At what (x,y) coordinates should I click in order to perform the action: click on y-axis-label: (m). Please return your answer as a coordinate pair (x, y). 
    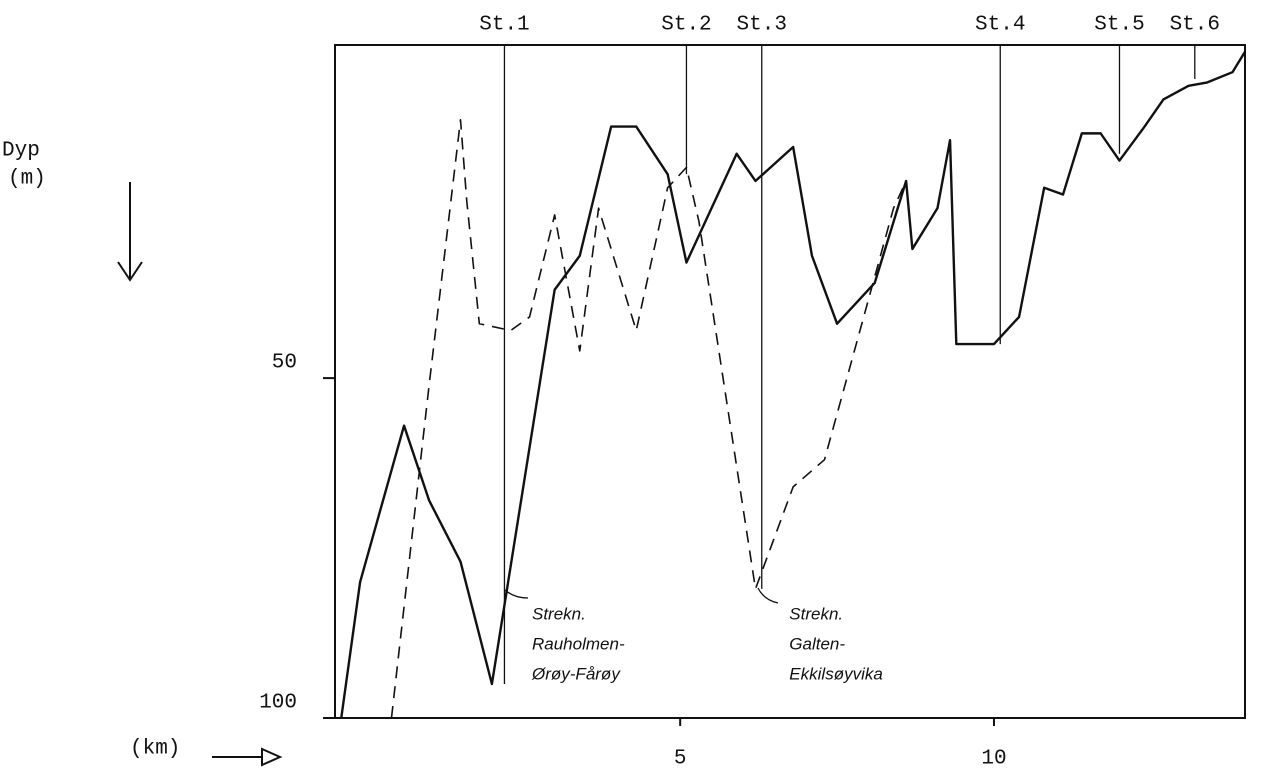
    Looking at the image, I should click on (27, 179).